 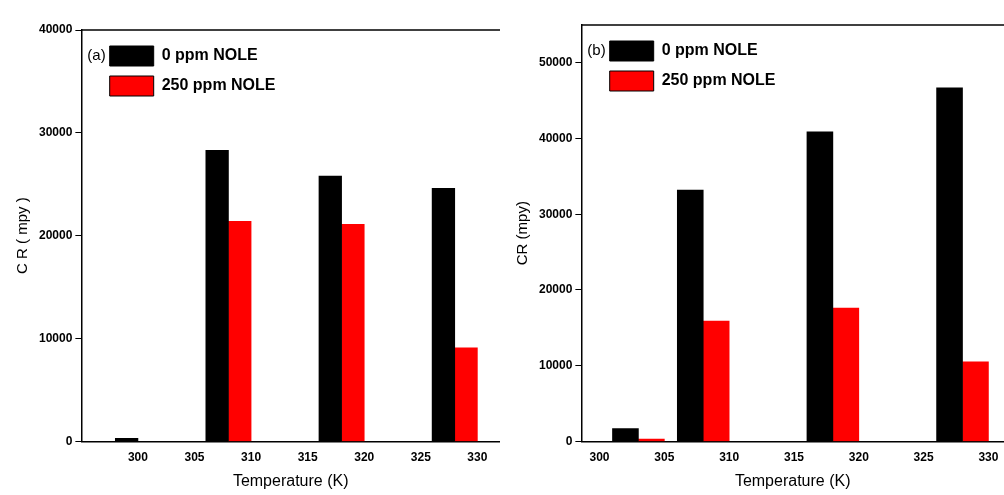 What do you see at coordinates (555, 62) in the screenshot?
I see `y-tick-label: 50000` at bounding box center [555, 62].